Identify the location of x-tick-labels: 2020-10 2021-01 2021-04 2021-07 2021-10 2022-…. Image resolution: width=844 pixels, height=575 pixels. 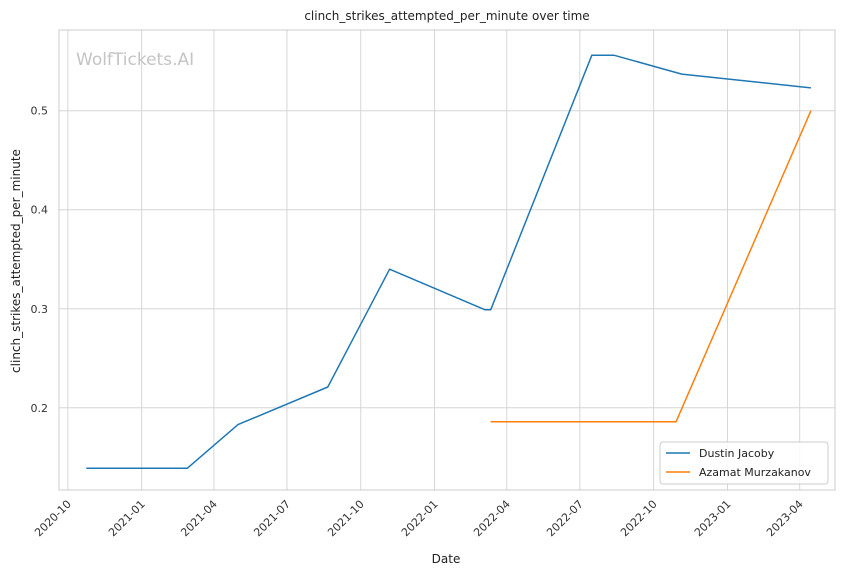
(419, 519).